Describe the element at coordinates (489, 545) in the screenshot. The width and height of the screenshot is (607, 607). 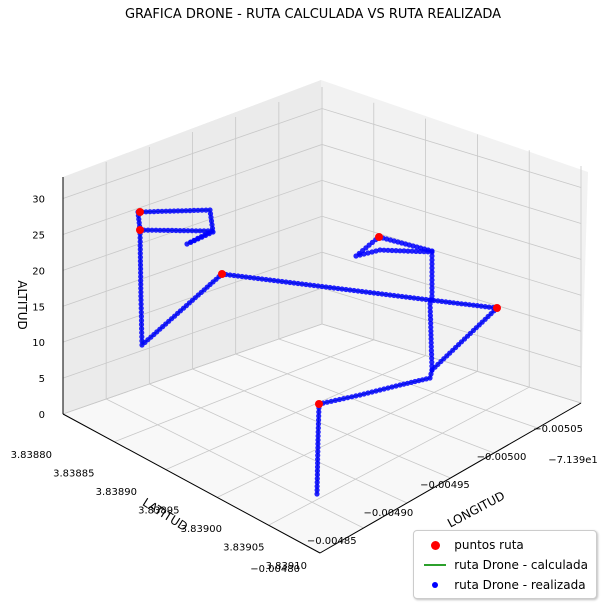
I see `legend-label: puntos ruta` at that location.